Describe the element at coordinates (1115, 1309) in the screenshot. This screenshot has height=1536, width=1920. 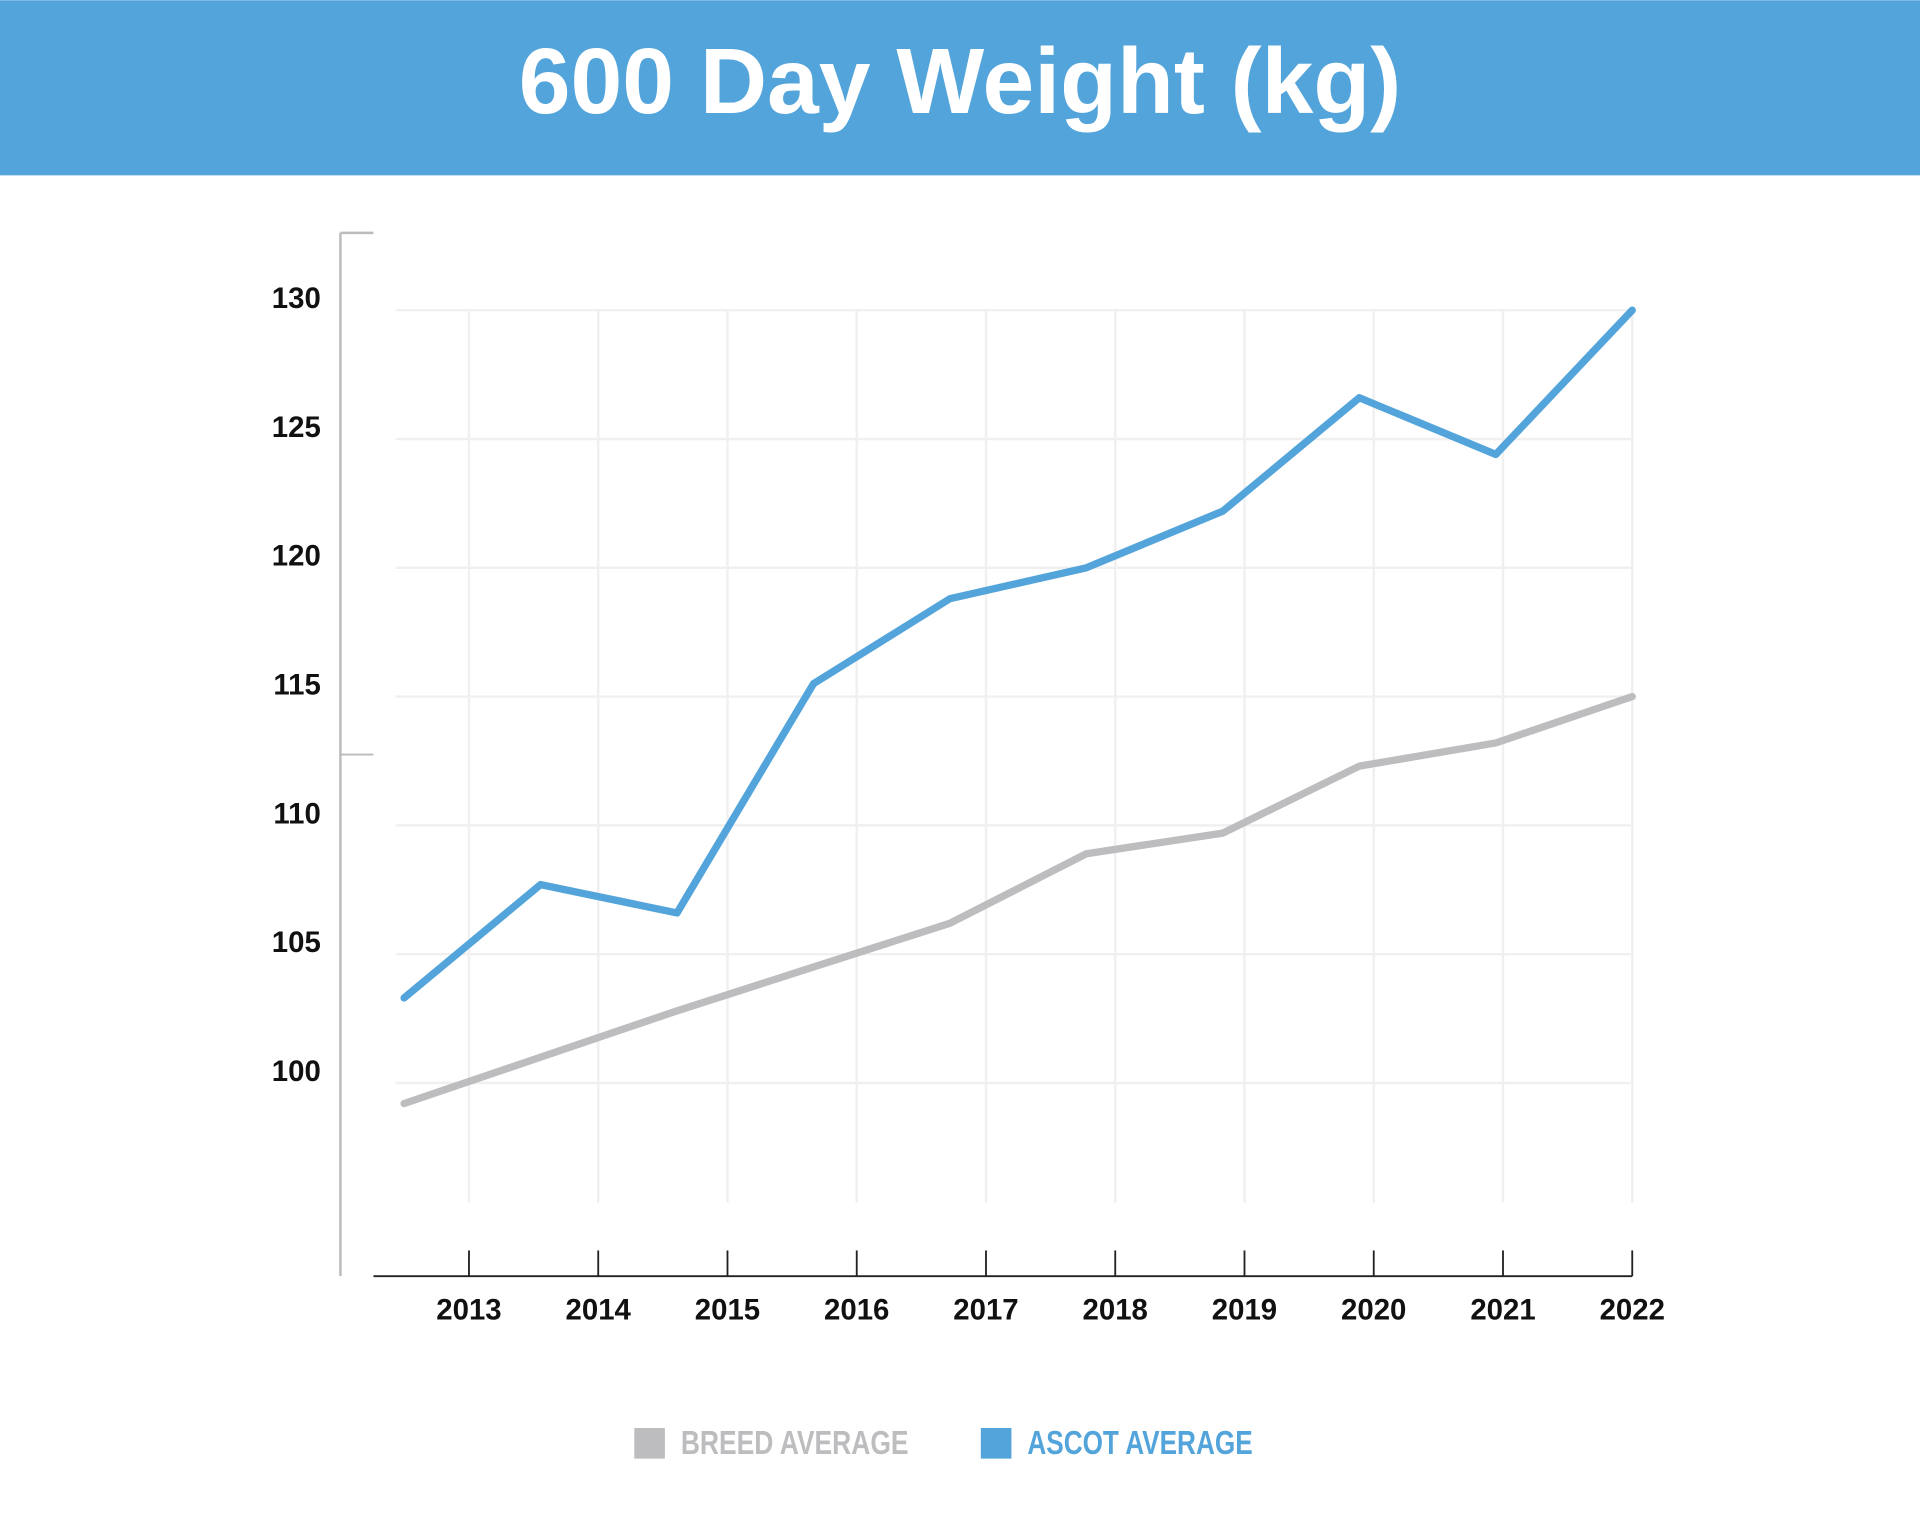
I see `x-tick-label: 2018` at that location.